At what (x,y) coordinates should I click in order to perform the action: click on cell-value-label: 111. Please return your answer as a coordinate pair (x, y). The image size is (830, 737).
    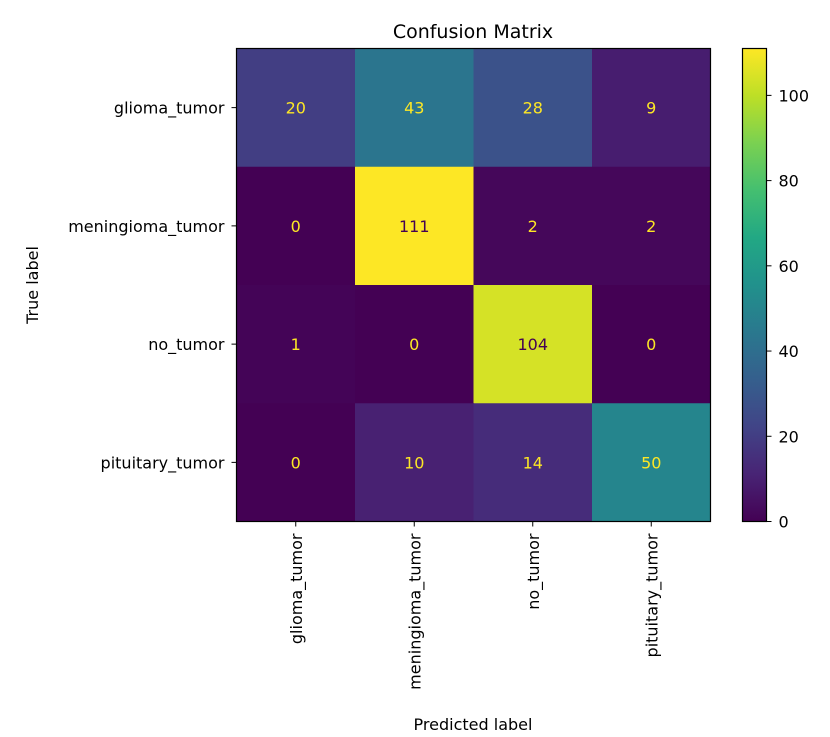
    Looking at the image, I should click on (414, 226).